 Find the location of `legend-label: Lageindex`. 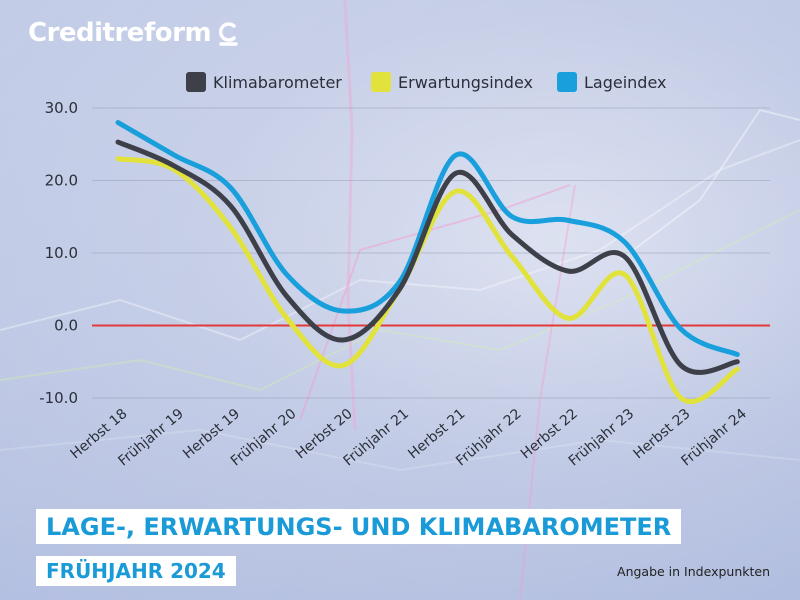

legend-label: Lageindex is located at coordinates (625, 82).